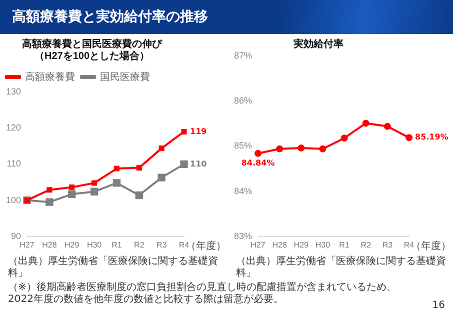 This screenshot has width=453, height=320. Describe the element at coordinates (318, 44) in the screenshot. I see `chart-title: 実効給付率` at that location.